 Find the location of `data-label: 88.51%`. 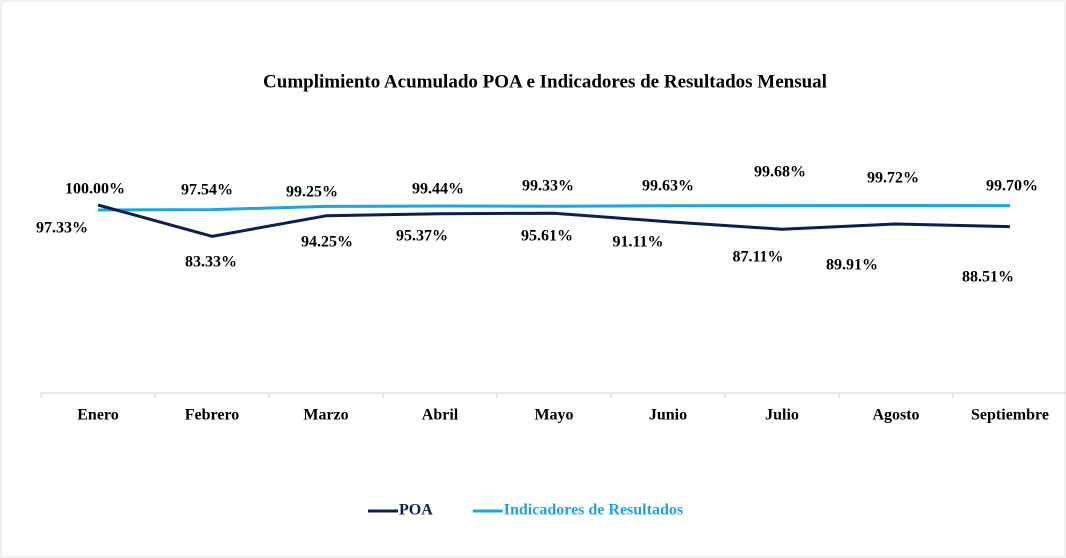

data-label: 88.51% is located at coordinates (988, 277).